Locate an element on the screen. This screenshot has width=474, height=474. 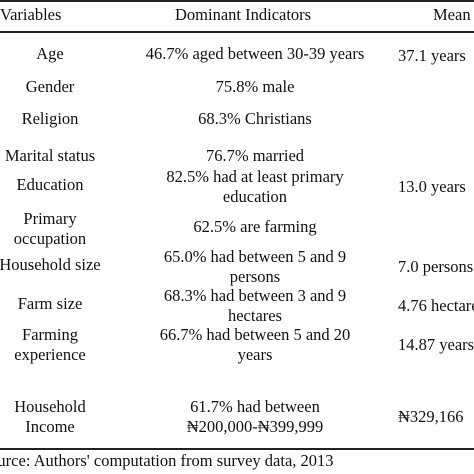
dominant-indicator-cell: 62.5% are farming is located at coordinates (255, 227).